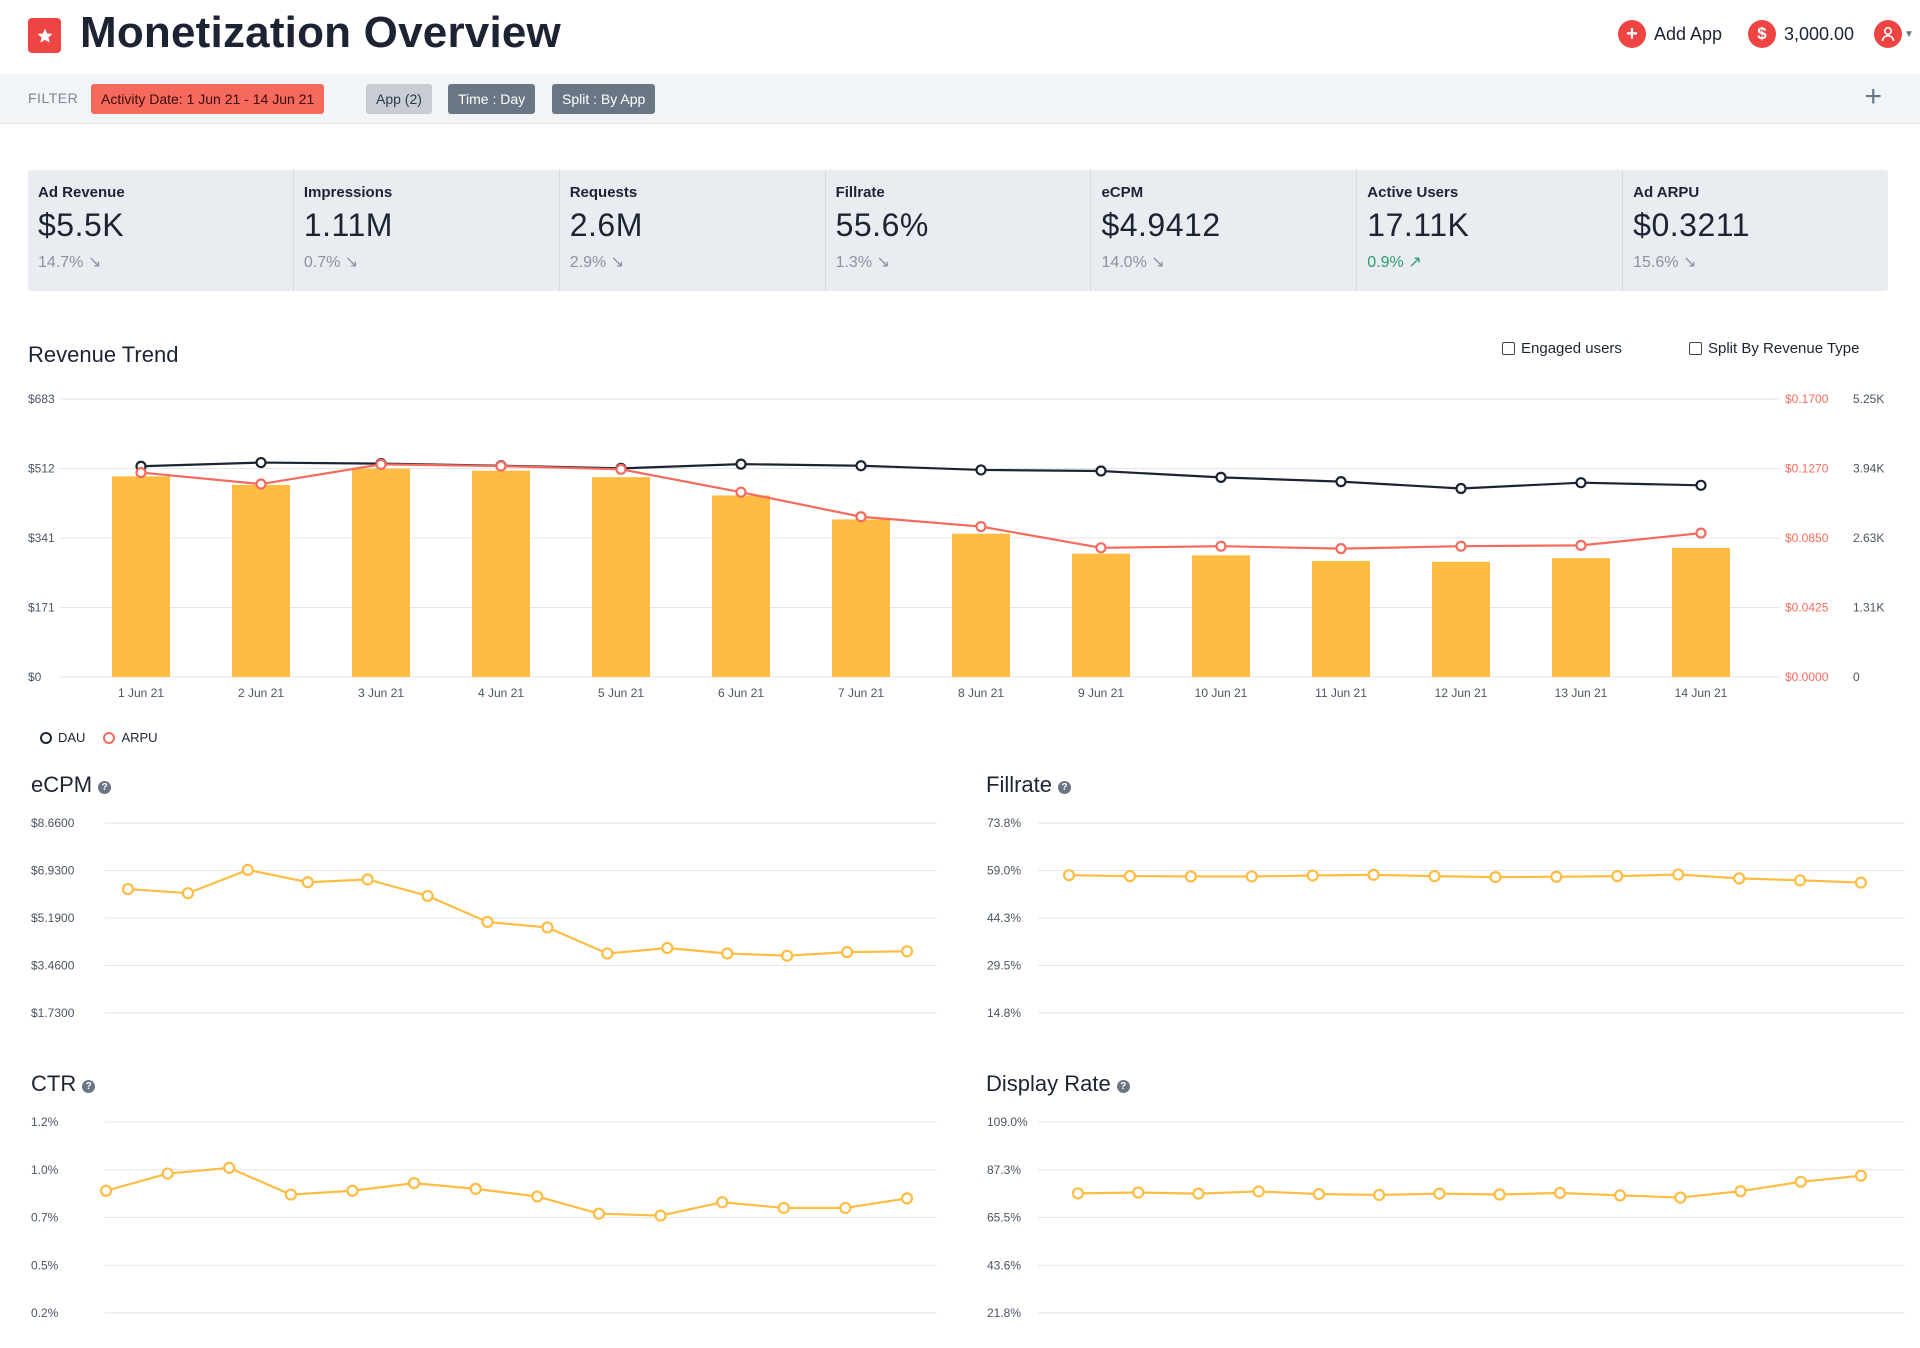 Image resolution: width=1920 pixels, height=1348 pixels. I want to click on filter-chip-split: Split : By App, so click(604, 99).